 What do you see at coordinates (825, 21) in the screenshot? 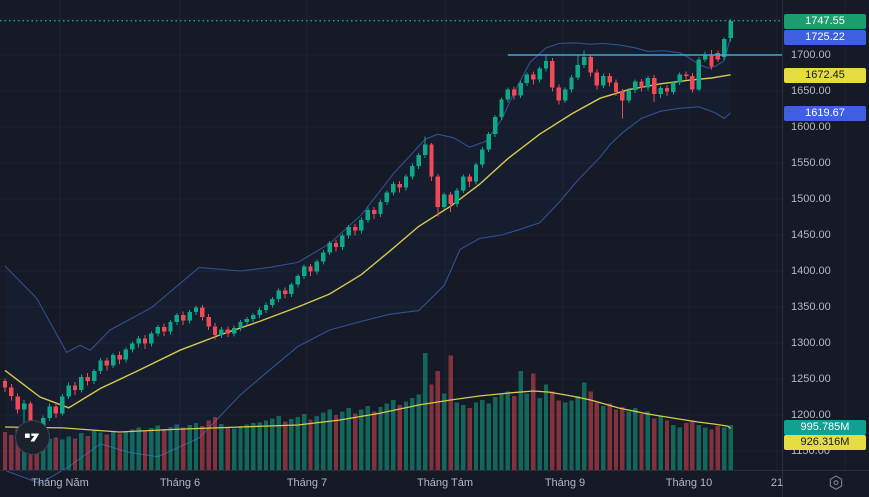
I see `last-price-badge: 1747.55` at bounding box center [825, 21].